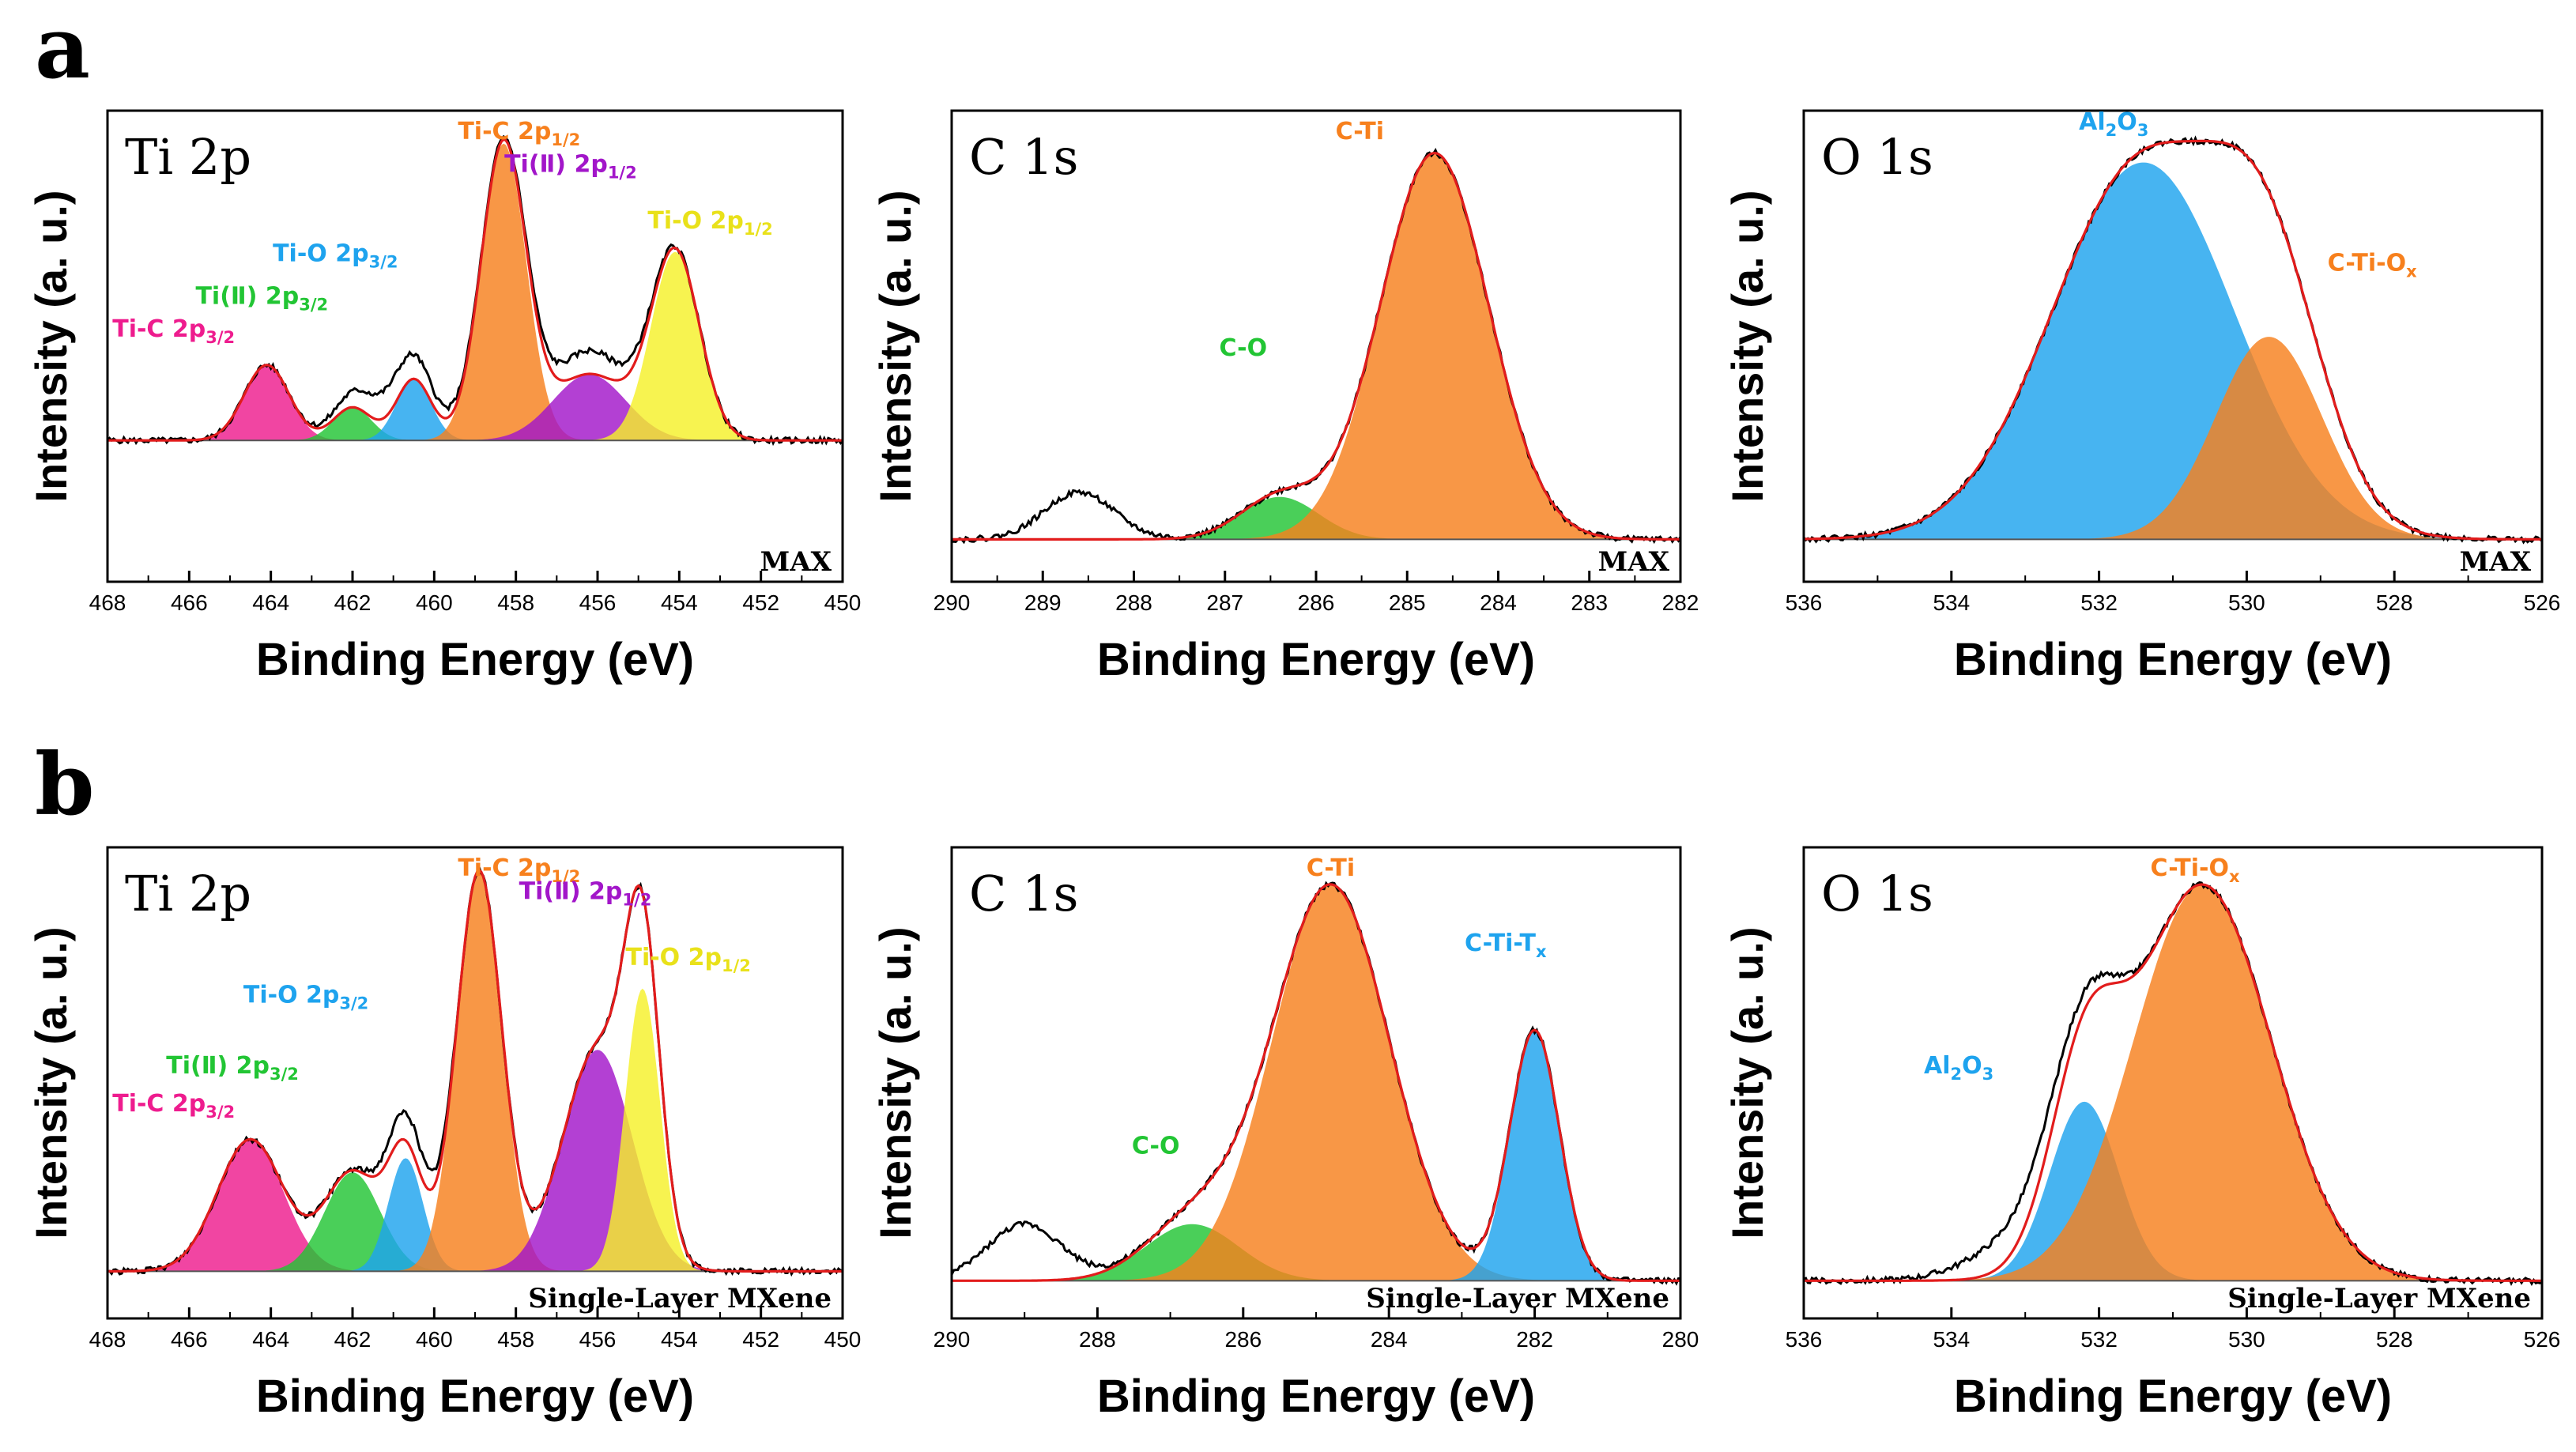 The image size is (2576, 1452). Describe the element at coordinates (760, 1339) in the screenshot. I see `x-tick-label: 452` at that location.